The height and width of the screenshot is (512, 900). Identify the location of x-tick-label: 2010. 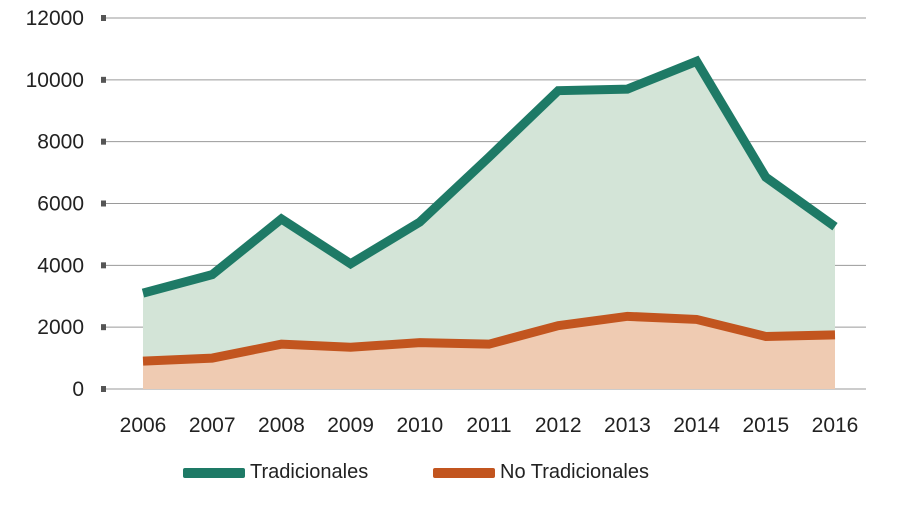
(419, 425).